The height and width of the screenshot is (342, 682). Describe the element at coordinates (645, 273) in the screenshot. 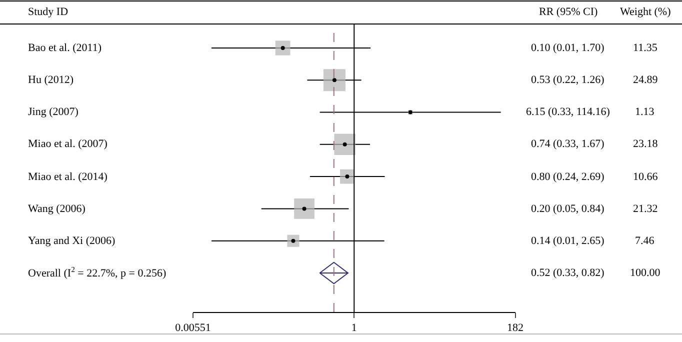

I see `text: 100.00` at that location.